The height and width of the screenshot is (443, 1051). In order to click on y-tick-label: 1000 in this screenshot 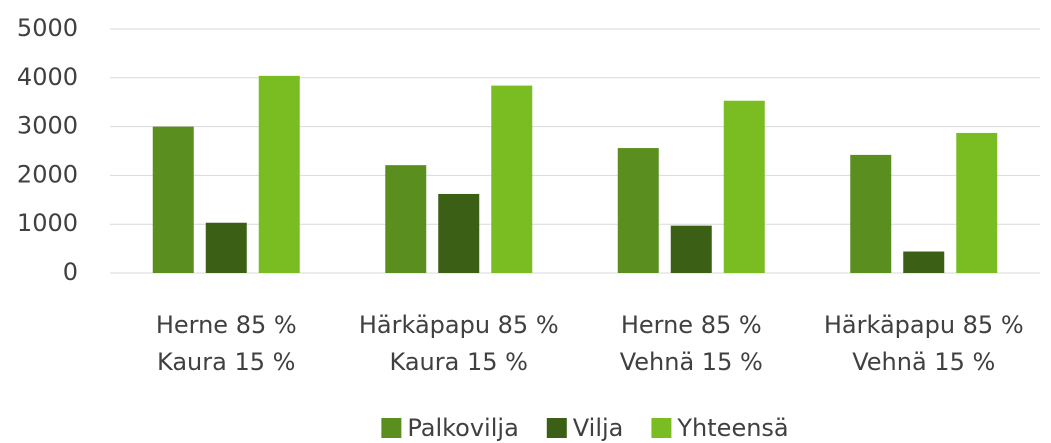, I will do `click(47, 223)`.